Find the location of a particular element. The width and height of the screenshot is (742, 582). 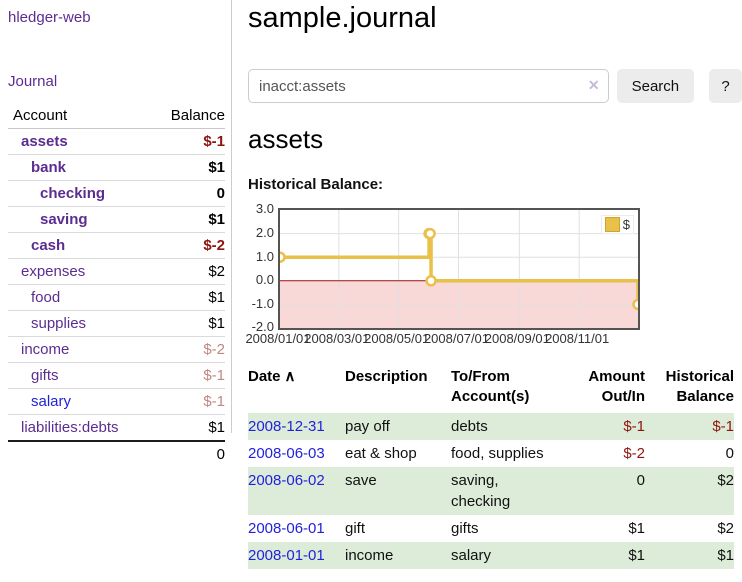

transaction-amount: $-1 is located at coordinates (634, 427).